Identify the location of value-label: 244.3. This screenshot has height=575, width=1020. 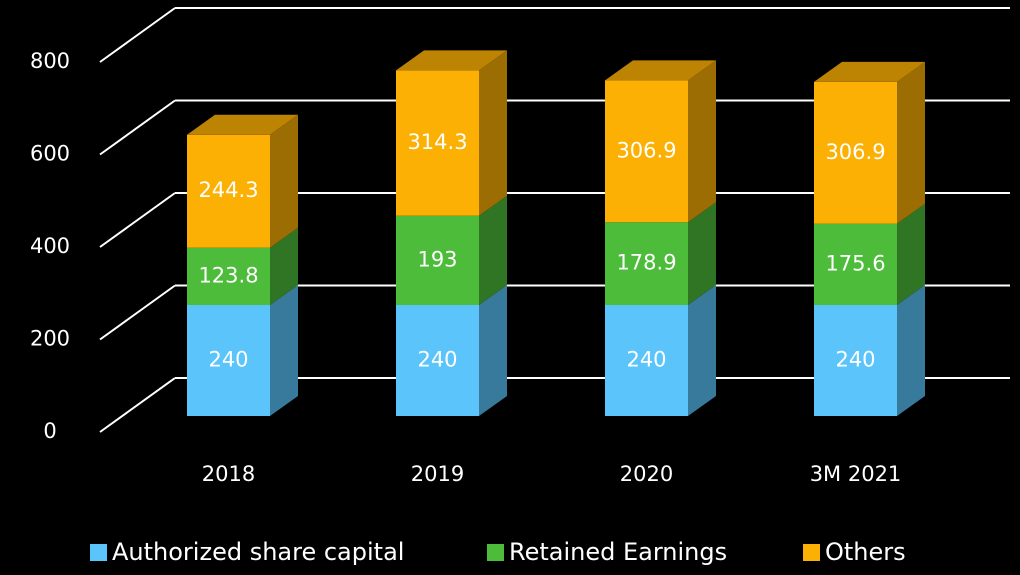
(228, 190).